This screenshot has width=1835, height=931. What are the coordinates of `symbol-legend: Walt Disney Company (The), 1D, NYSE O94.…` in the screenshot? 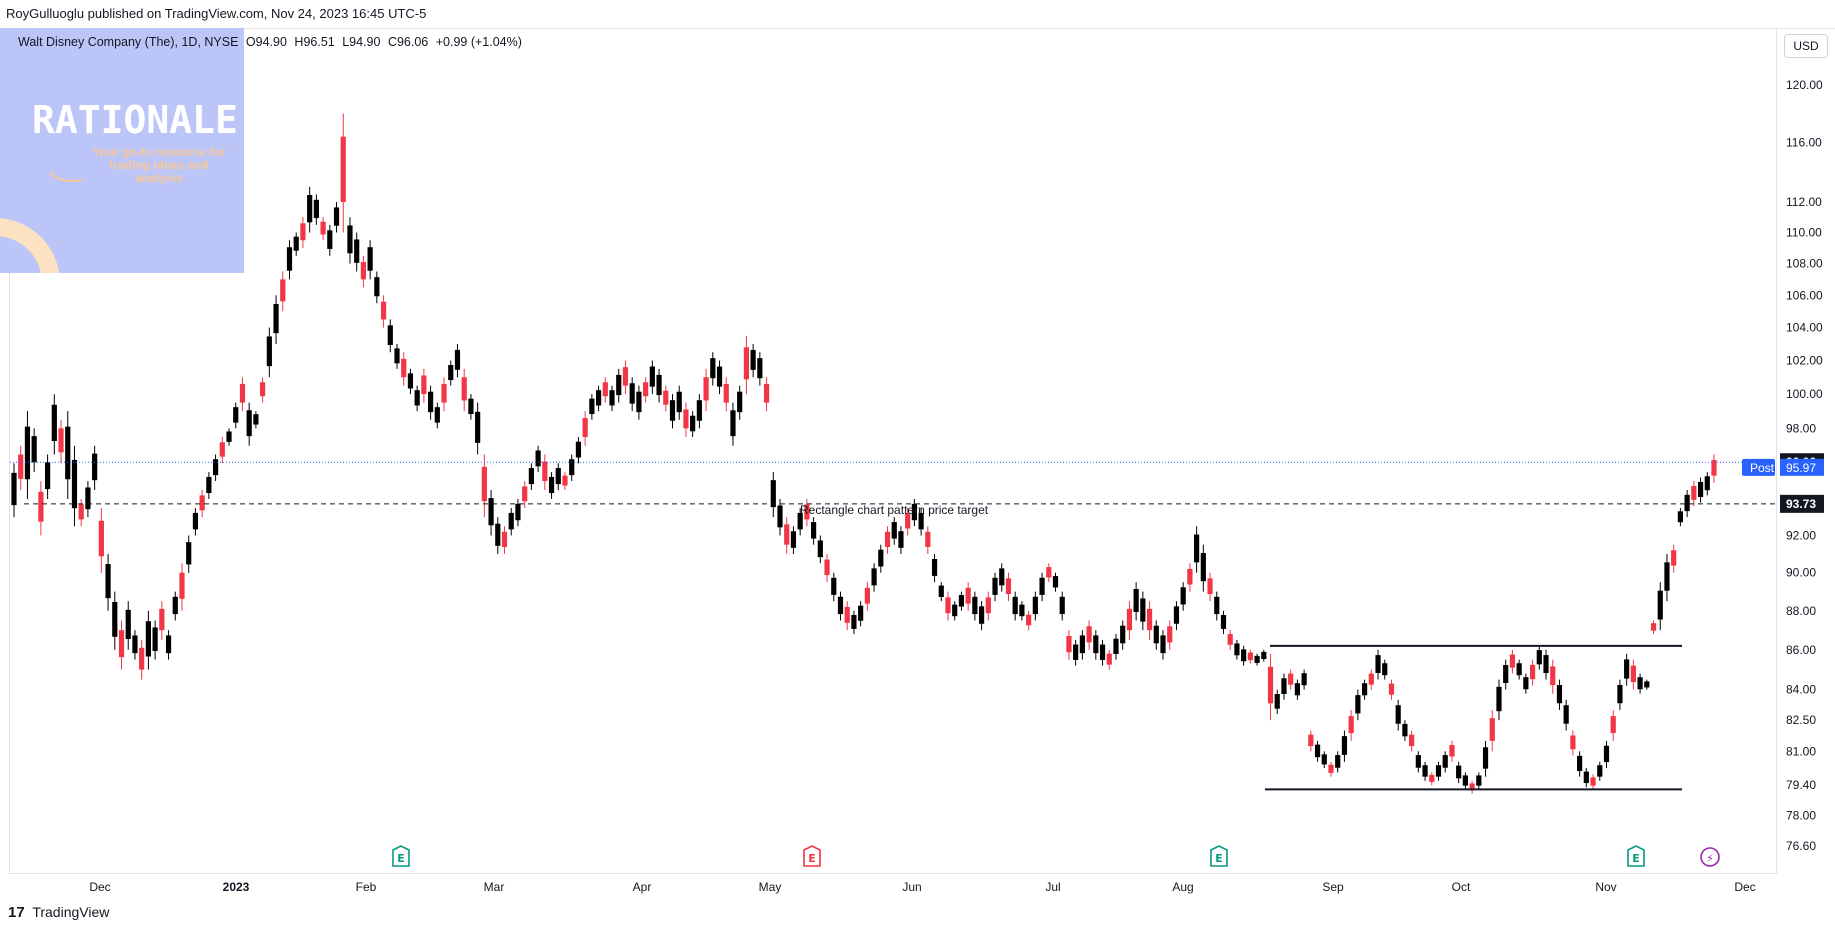 It's located at (272, 42).